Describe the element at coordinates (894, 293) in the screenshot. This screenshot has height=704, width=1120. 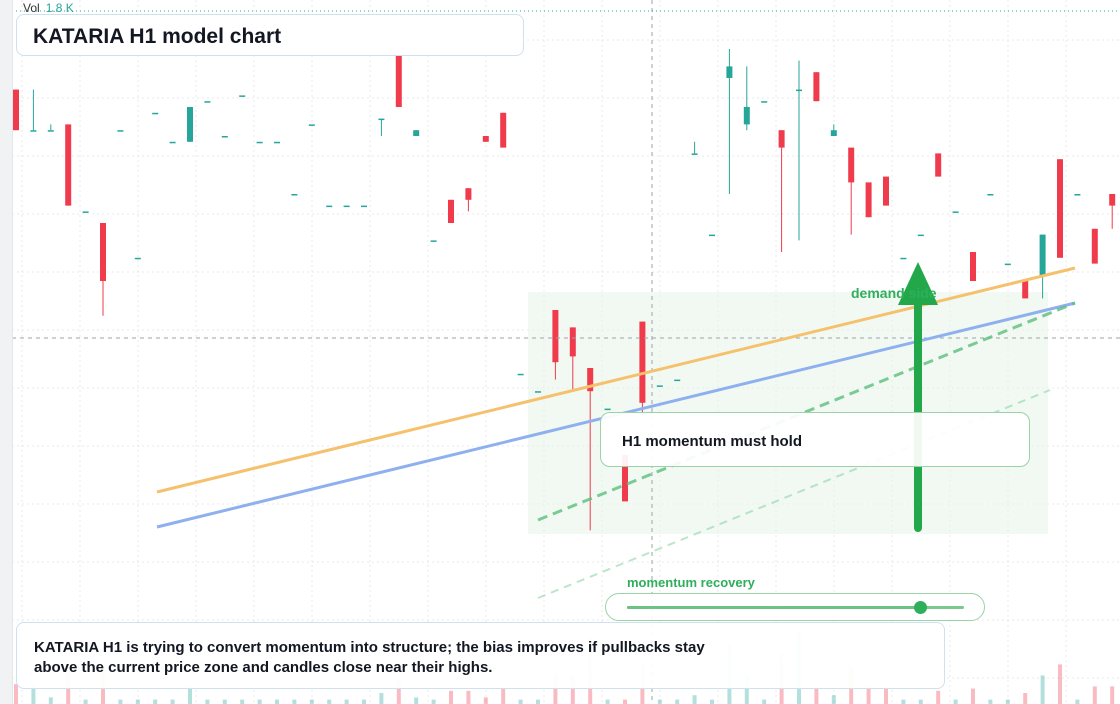
I see `demand-zone-label: demand side` at that location.